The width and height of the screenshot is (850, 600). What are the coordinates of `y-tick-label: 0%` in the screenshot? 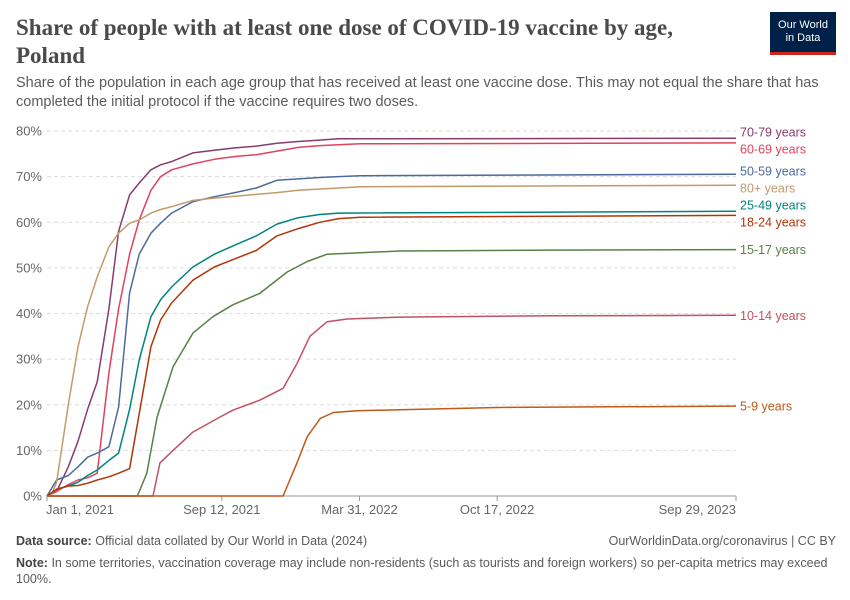 It's located at (32, 496).